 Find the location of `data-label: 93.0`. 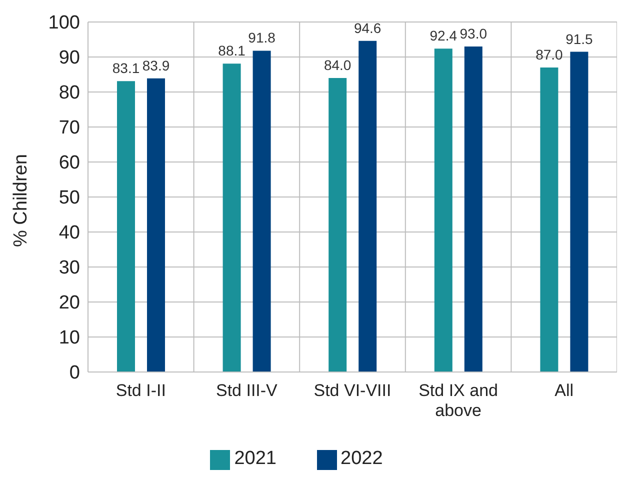

data-label: 93.0 is located at coordinates (474, 34).